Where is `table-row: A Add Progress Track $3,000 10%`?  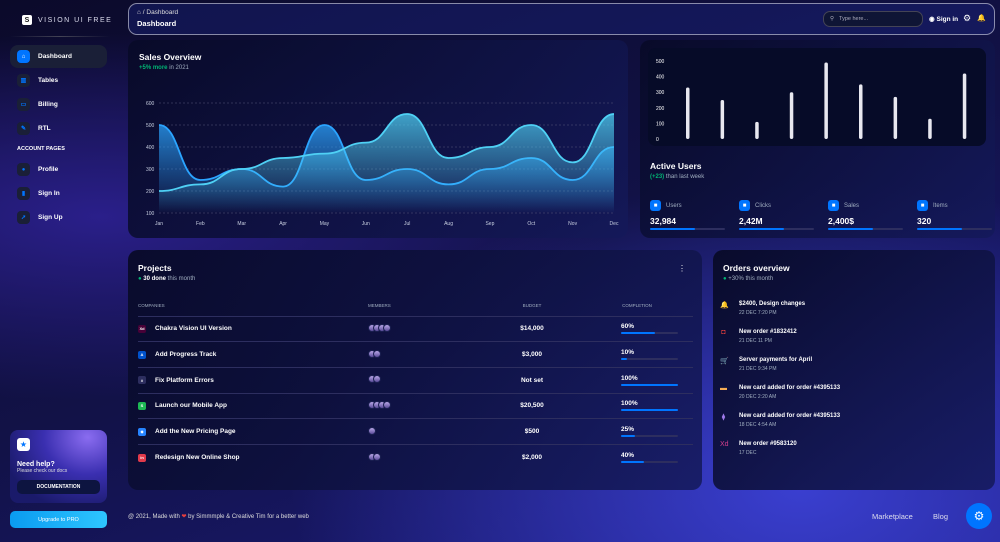
table-row: A Add Progress Track $3,000 10% is located at coordinates (415, 354).